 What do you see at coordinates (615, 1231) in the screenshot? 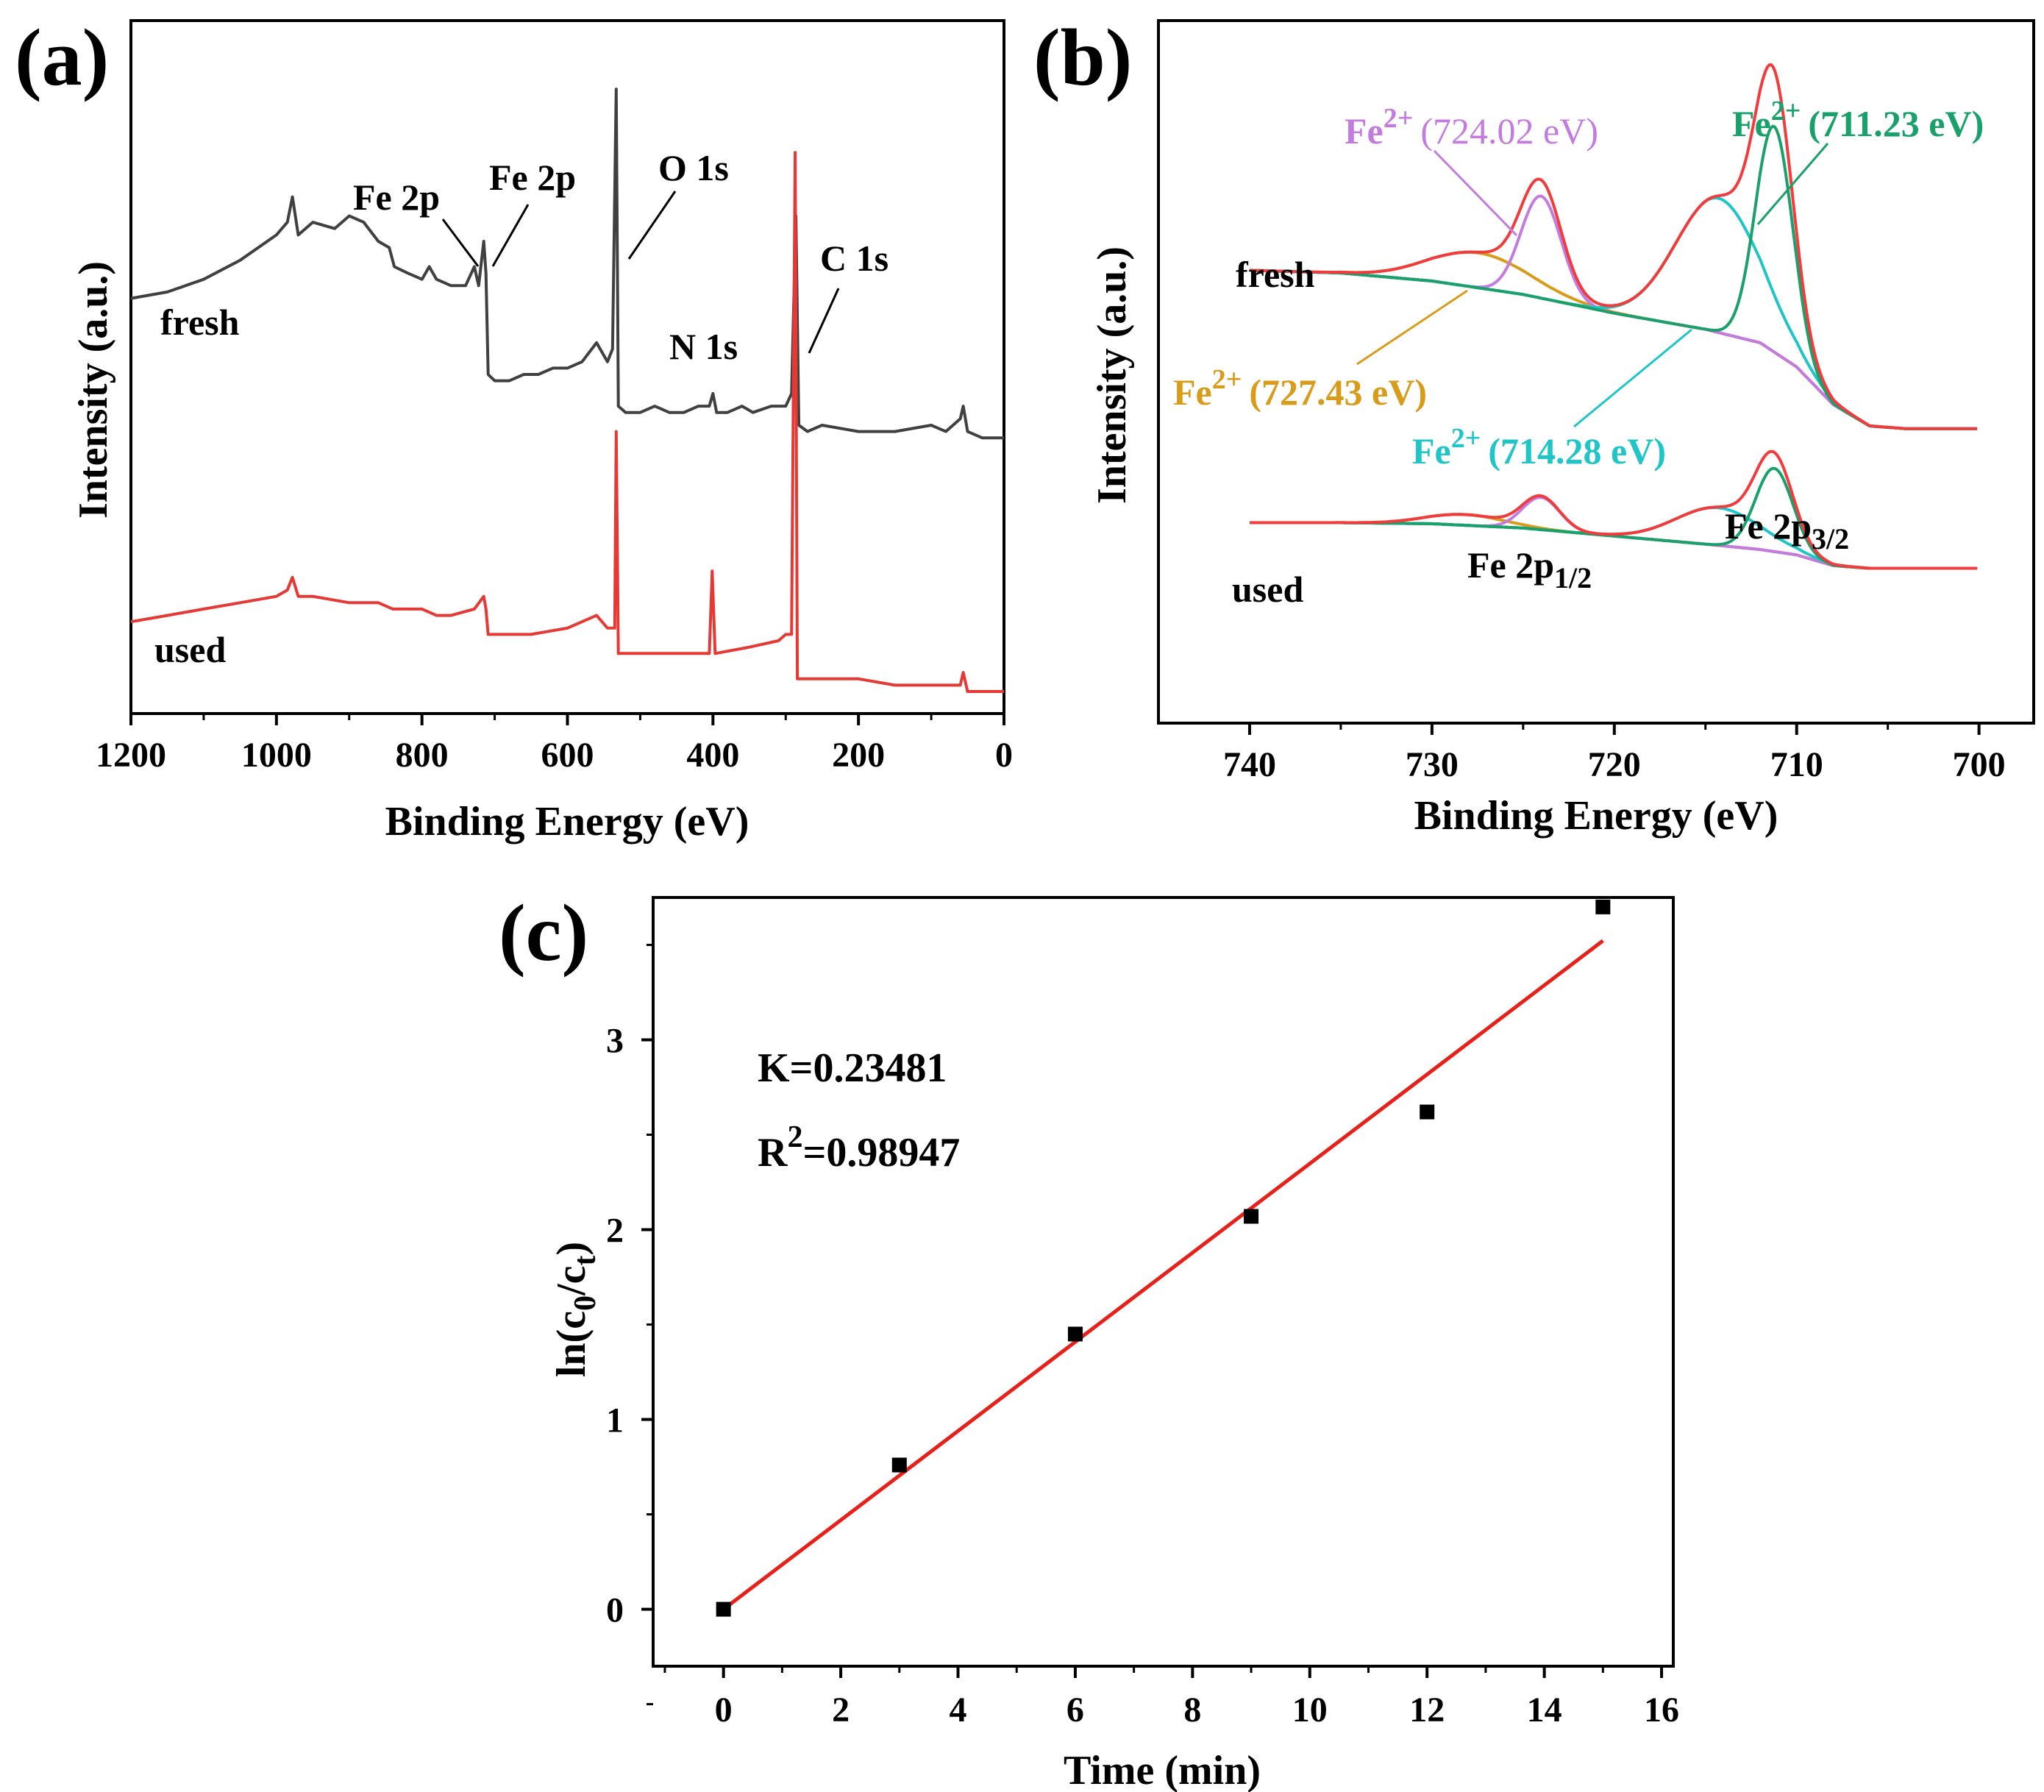
I see `c-y-tick-label: 2` at bounding box center [615, 1231].